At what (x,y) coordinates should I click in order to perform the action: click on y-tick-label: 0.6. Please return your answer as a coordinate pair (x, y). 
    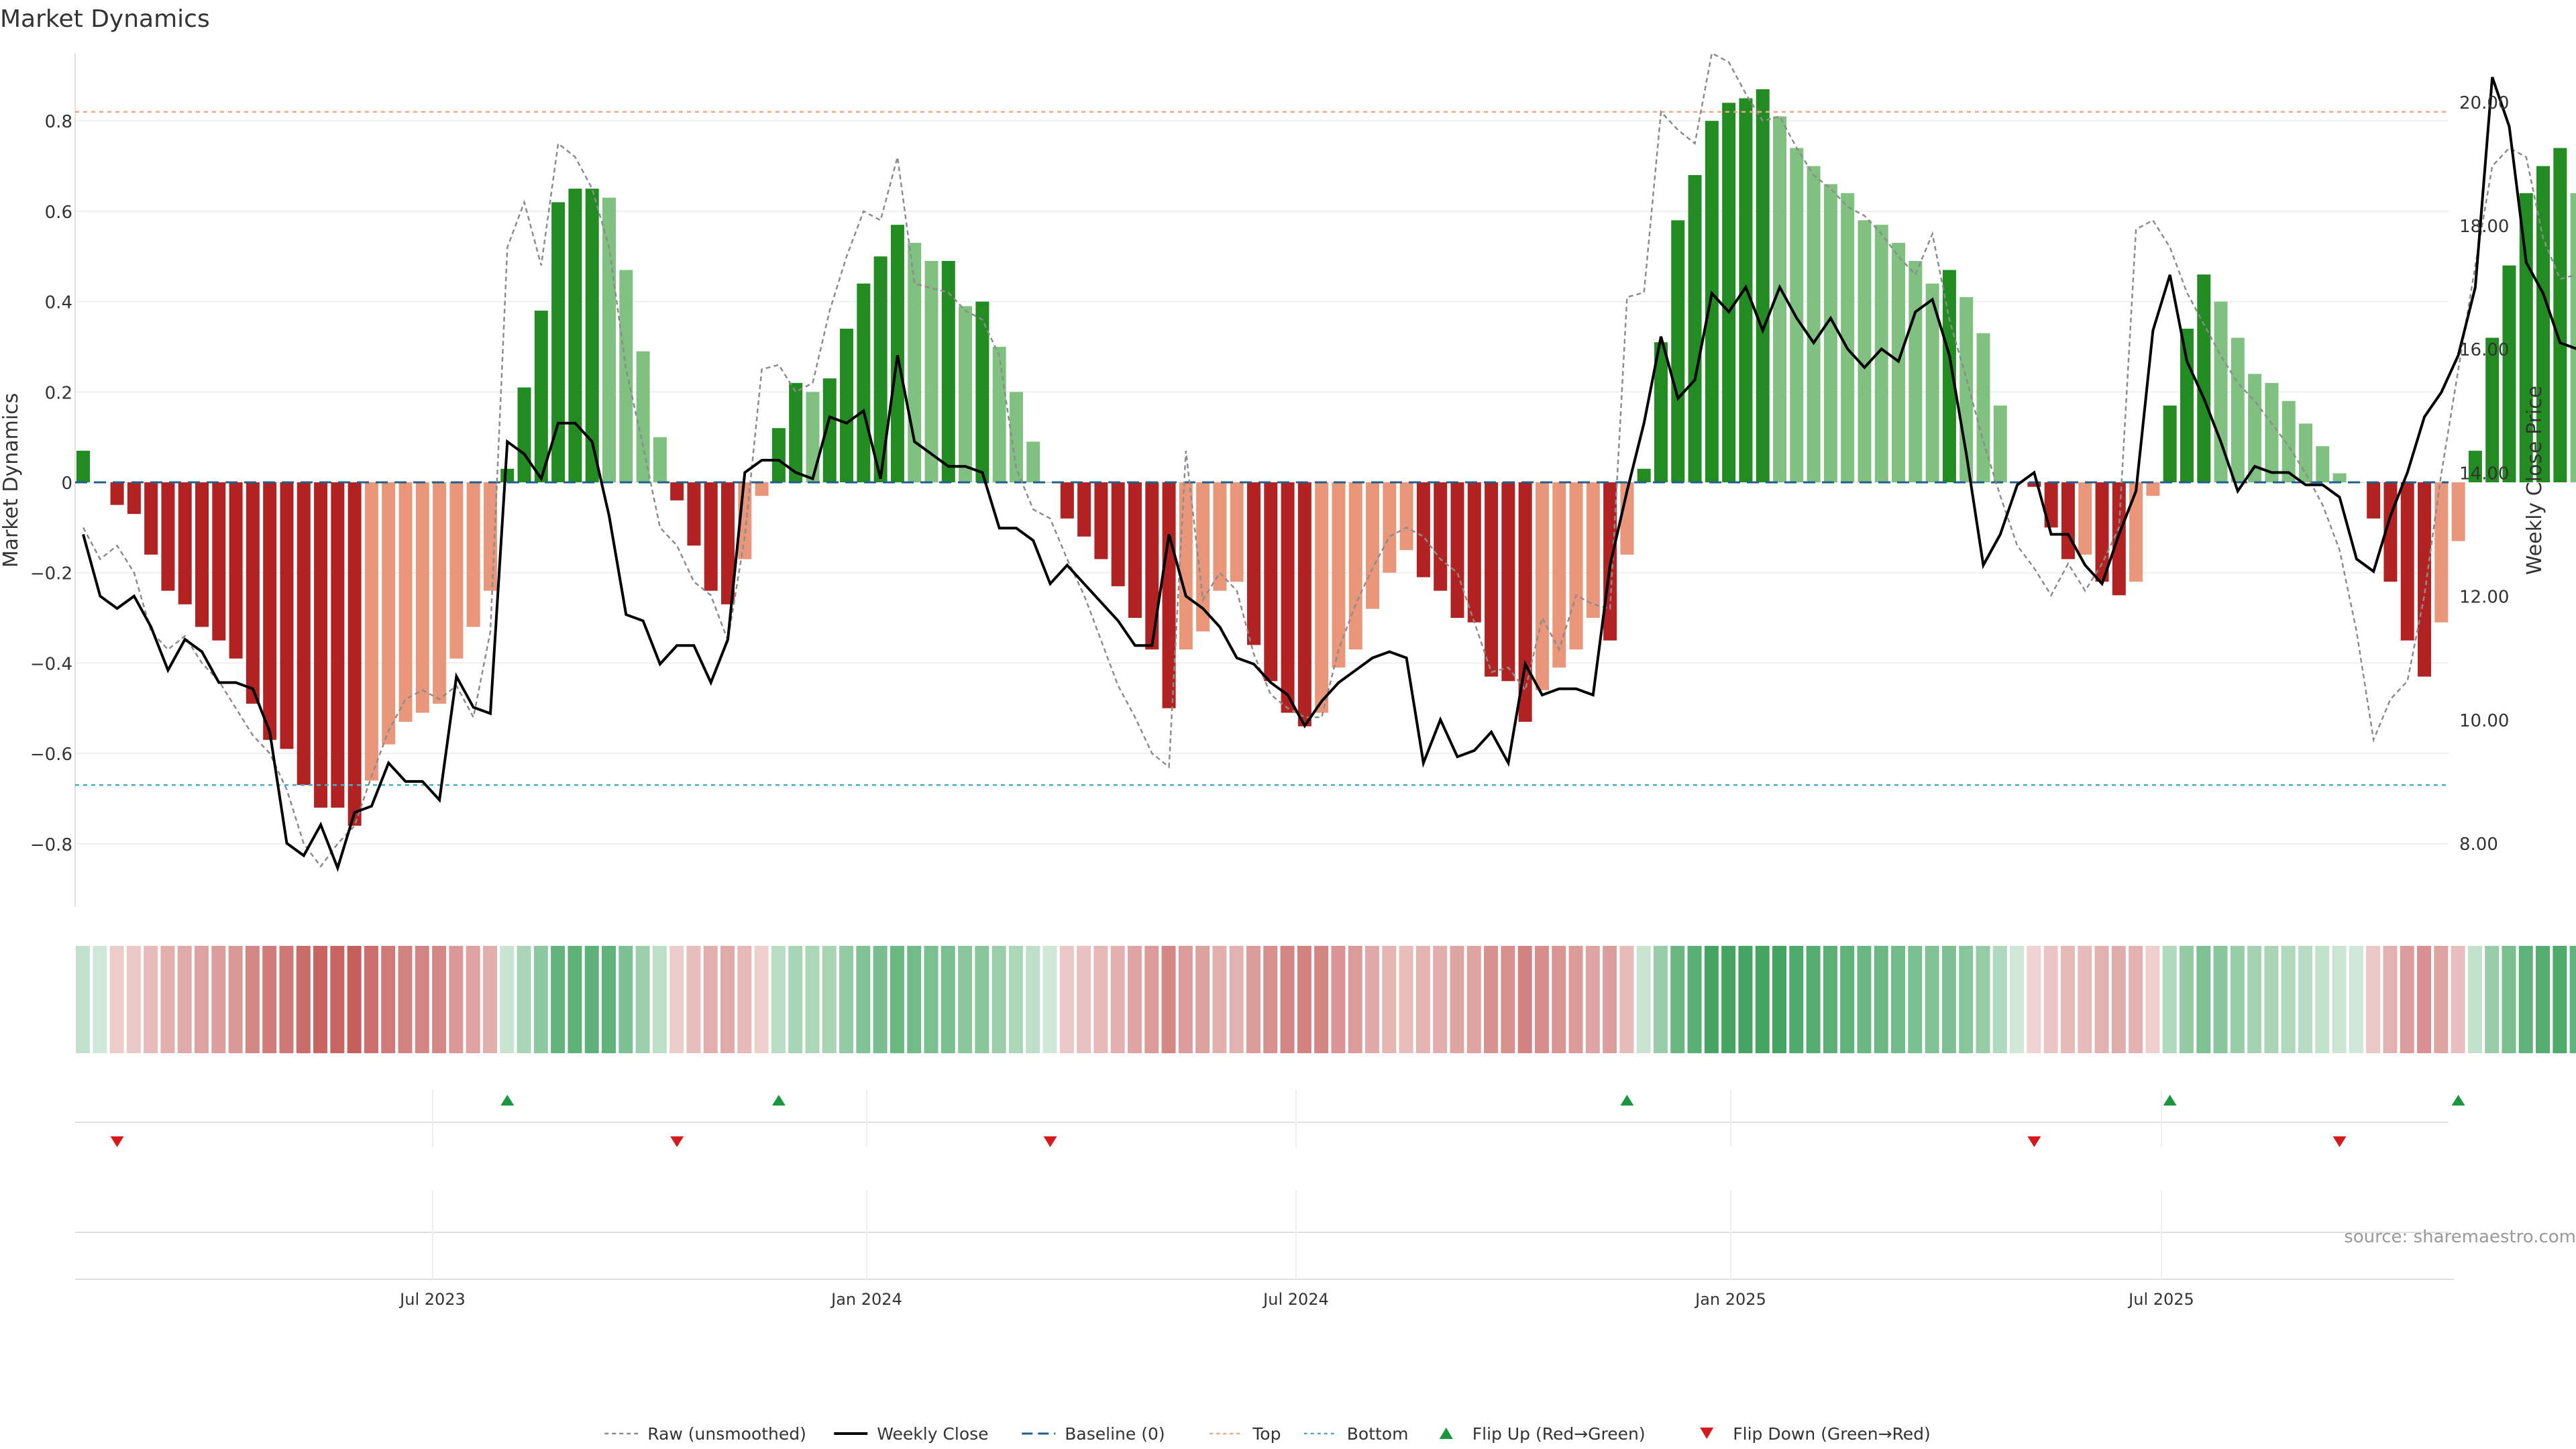
    Looking at the image, I should click on (58, 213).